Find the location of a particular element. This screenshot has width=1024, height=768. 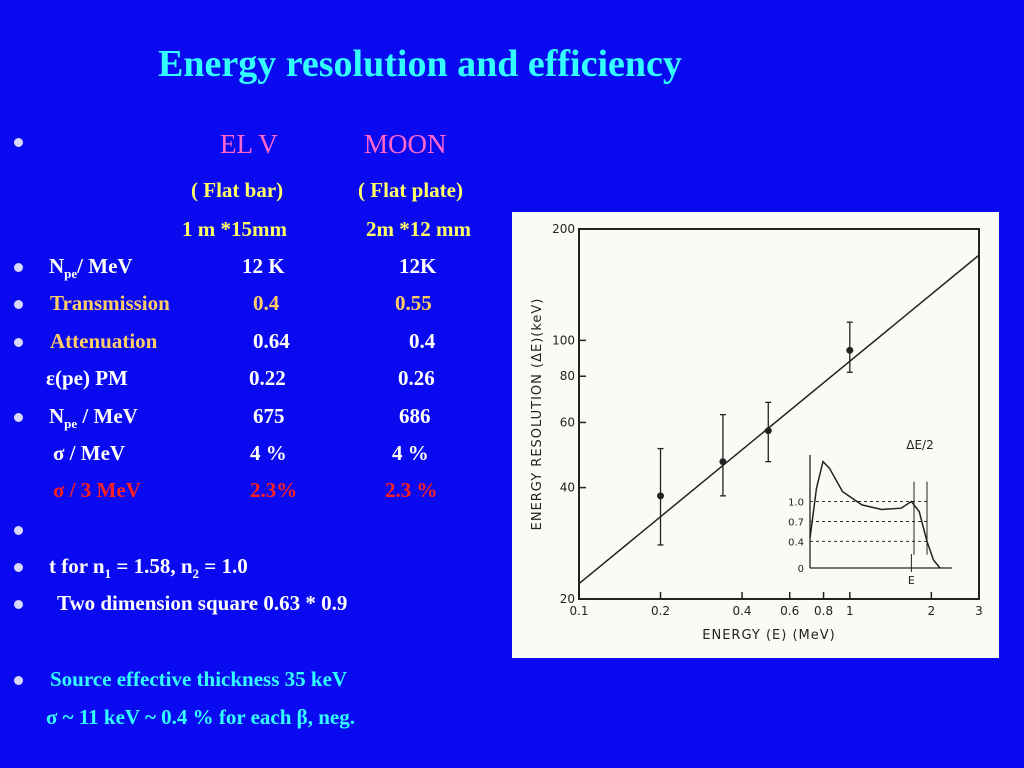

row-sigma-label: σ / MeV is located at coordinates (89, 453).